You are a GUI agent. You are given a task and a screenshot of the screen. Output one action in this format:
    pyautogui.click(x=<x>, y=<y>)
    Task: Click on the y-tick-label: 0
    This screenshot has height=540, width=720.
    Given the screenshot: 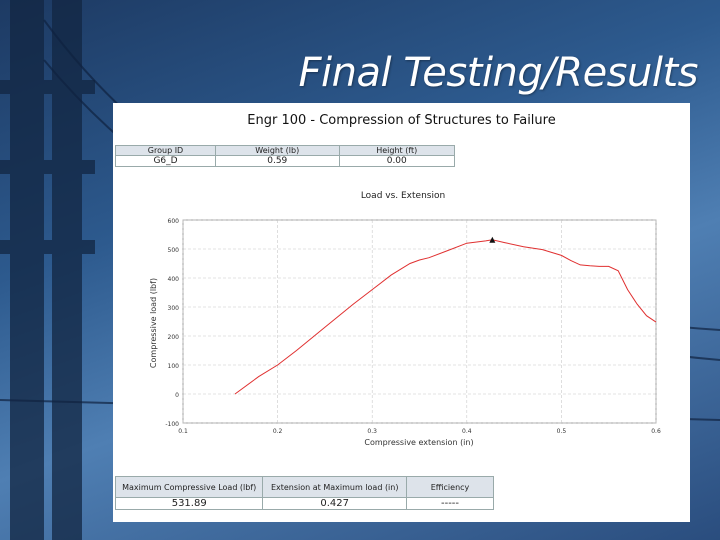 What is the action you would take?
    pyautogui.click(x=177, y=395)
    